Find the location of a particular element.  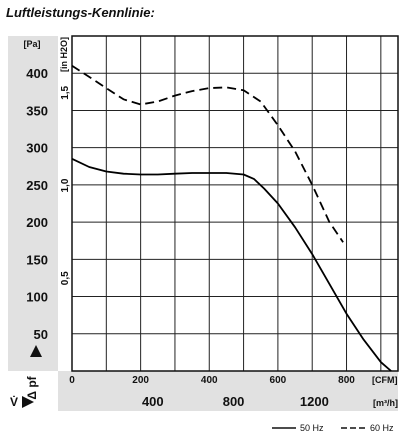

x-tick-label: 600 is located at coordinates (278, 380).